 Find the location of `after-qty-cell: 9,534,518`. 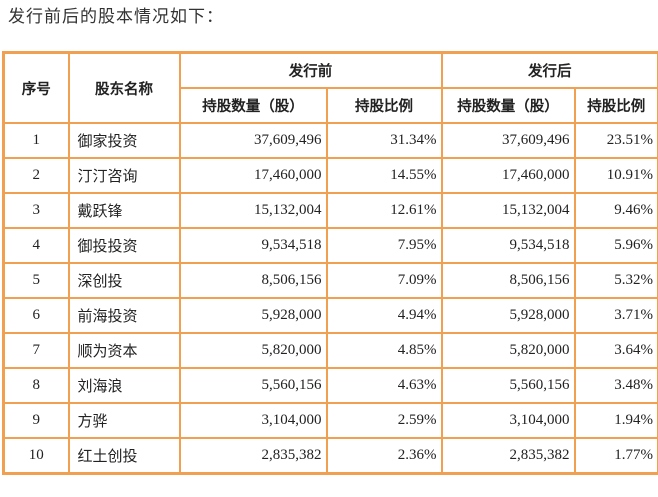

after-qty-cell: 9,534,518 is located at coordinates (508, 245).